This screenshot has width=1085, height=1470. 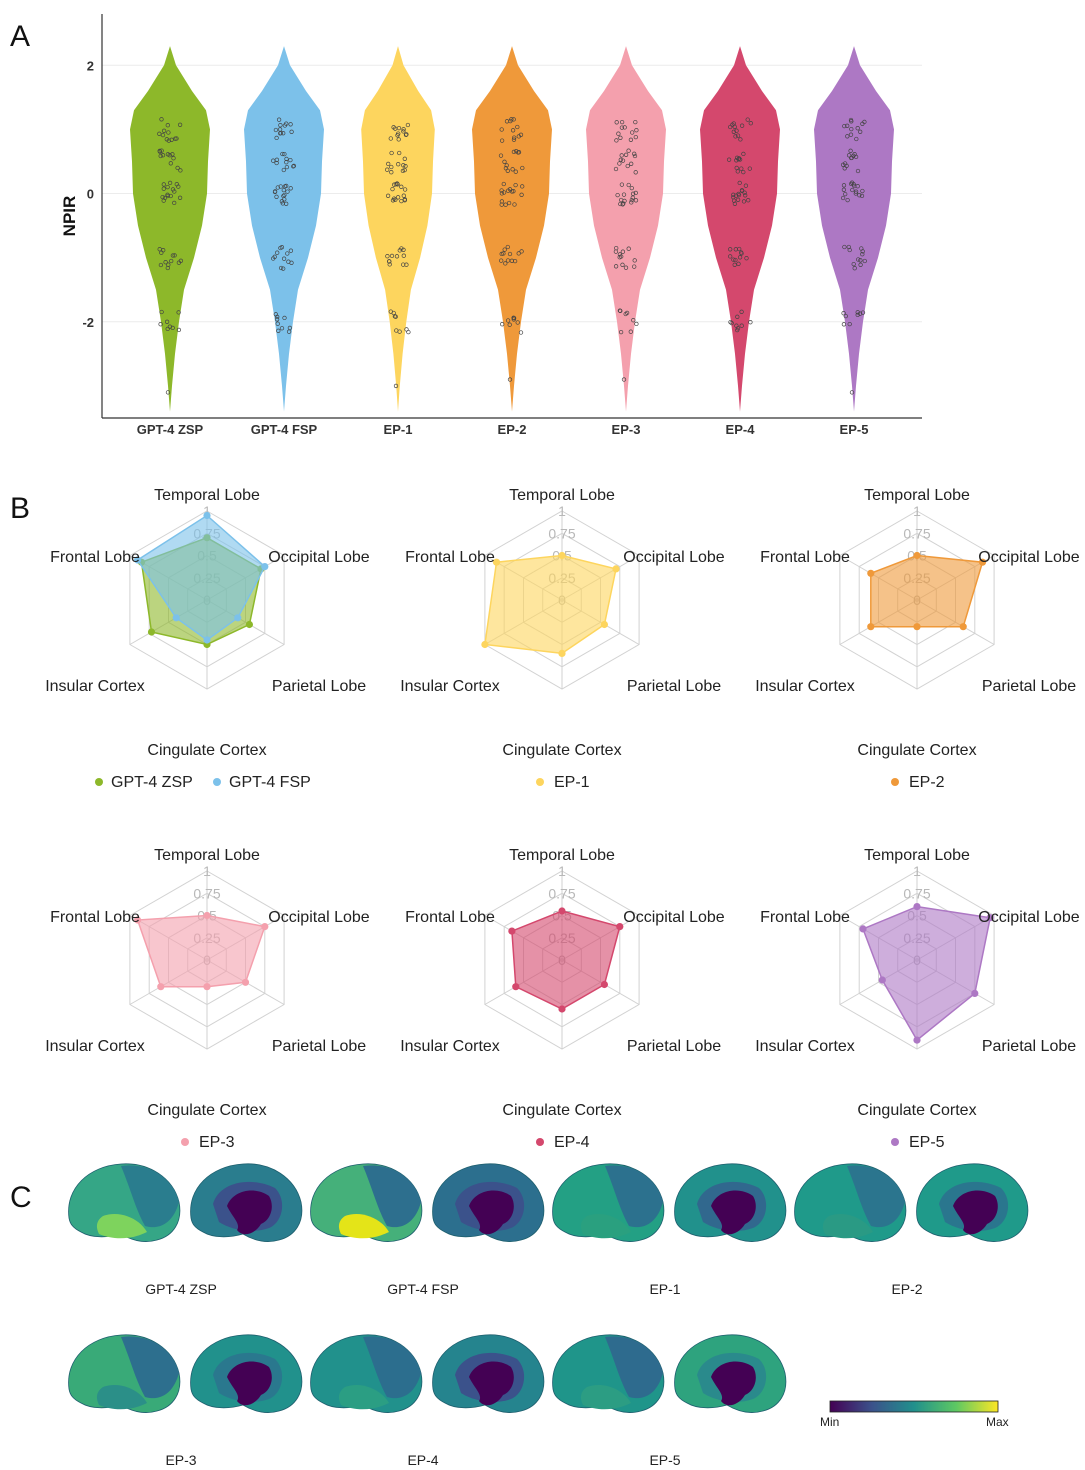 What do you see at coordinates (90, 194) in the screenshot?
I see `y-tick-label: 0` at bounding box center [90, 194].